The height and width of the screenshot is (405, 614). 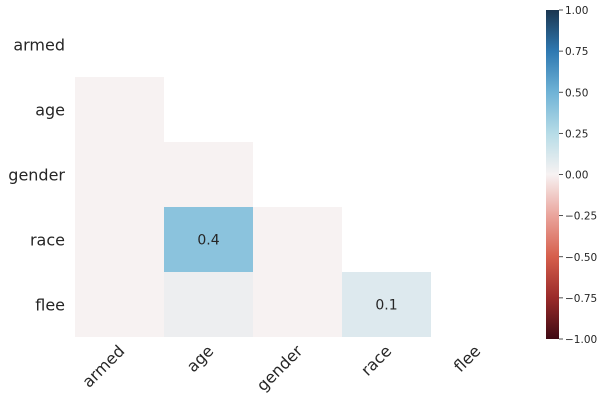 I want to click on row-label-age: age, so click(x=50, y=110).